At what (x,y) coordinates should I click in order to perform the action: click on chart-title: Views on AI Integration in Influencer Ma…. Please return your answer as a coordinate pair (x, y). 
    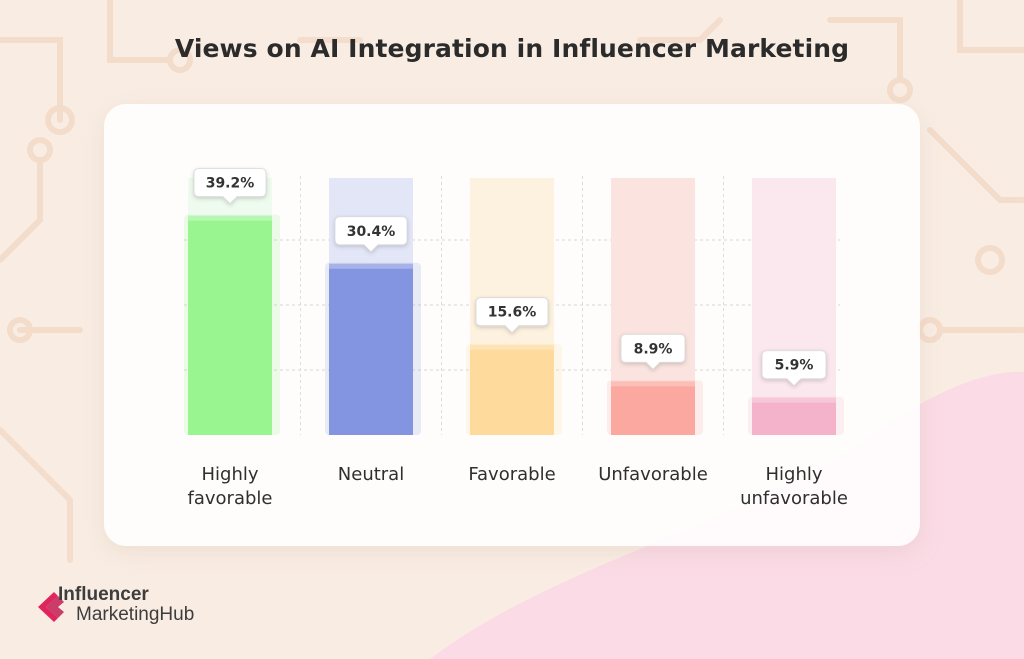
    Looking at the image, I should click on (512, 48).